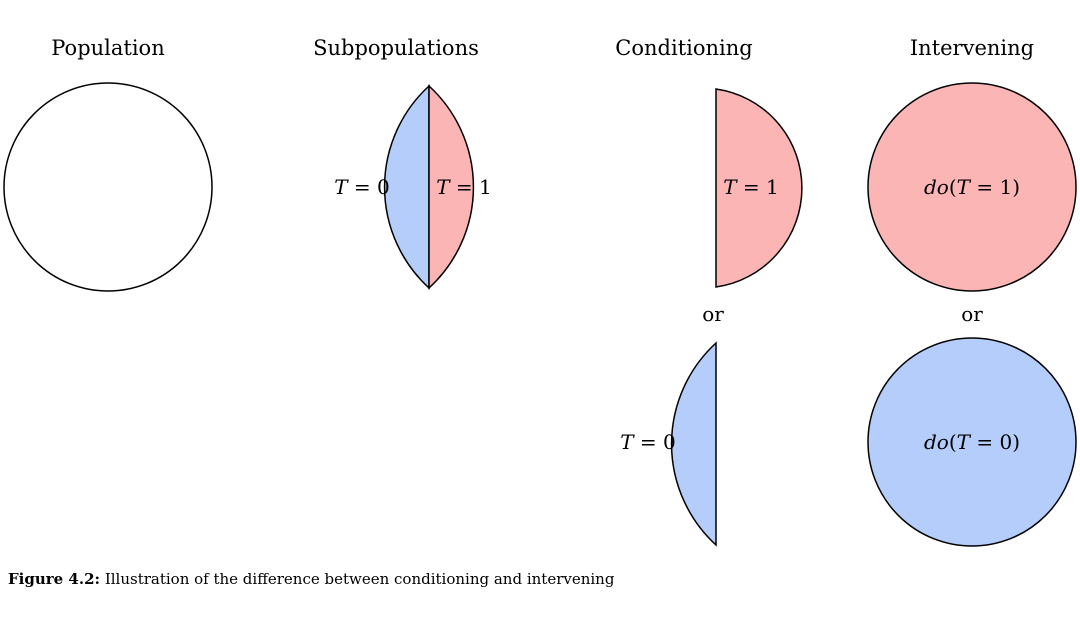 This screenshot has width=1080, height=618. What do you see at coordinates (54, 579) in the screenshot?
I see `figure-caption-label: Figure 4.2:` at bounding box center [54, 579].